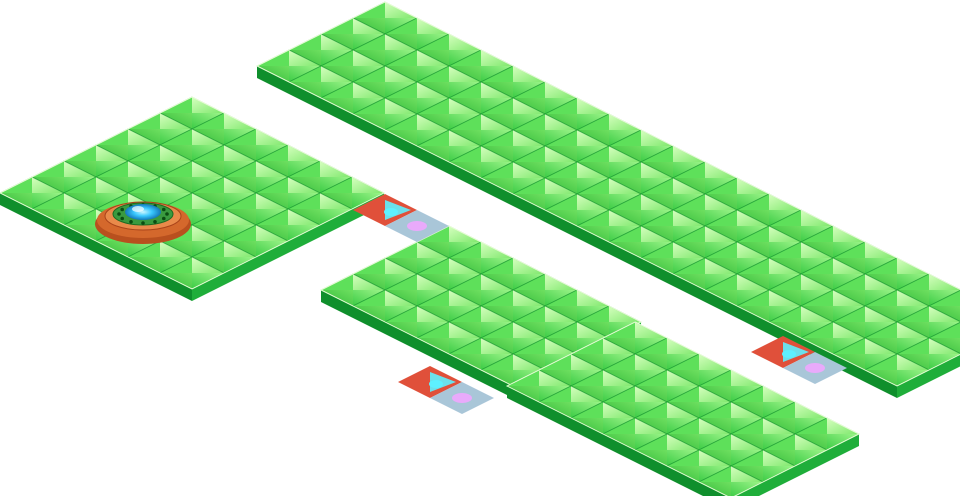  Describe the element at coordinates (401, 218) in the screenshot. I see `portal-left-mid` at that location.